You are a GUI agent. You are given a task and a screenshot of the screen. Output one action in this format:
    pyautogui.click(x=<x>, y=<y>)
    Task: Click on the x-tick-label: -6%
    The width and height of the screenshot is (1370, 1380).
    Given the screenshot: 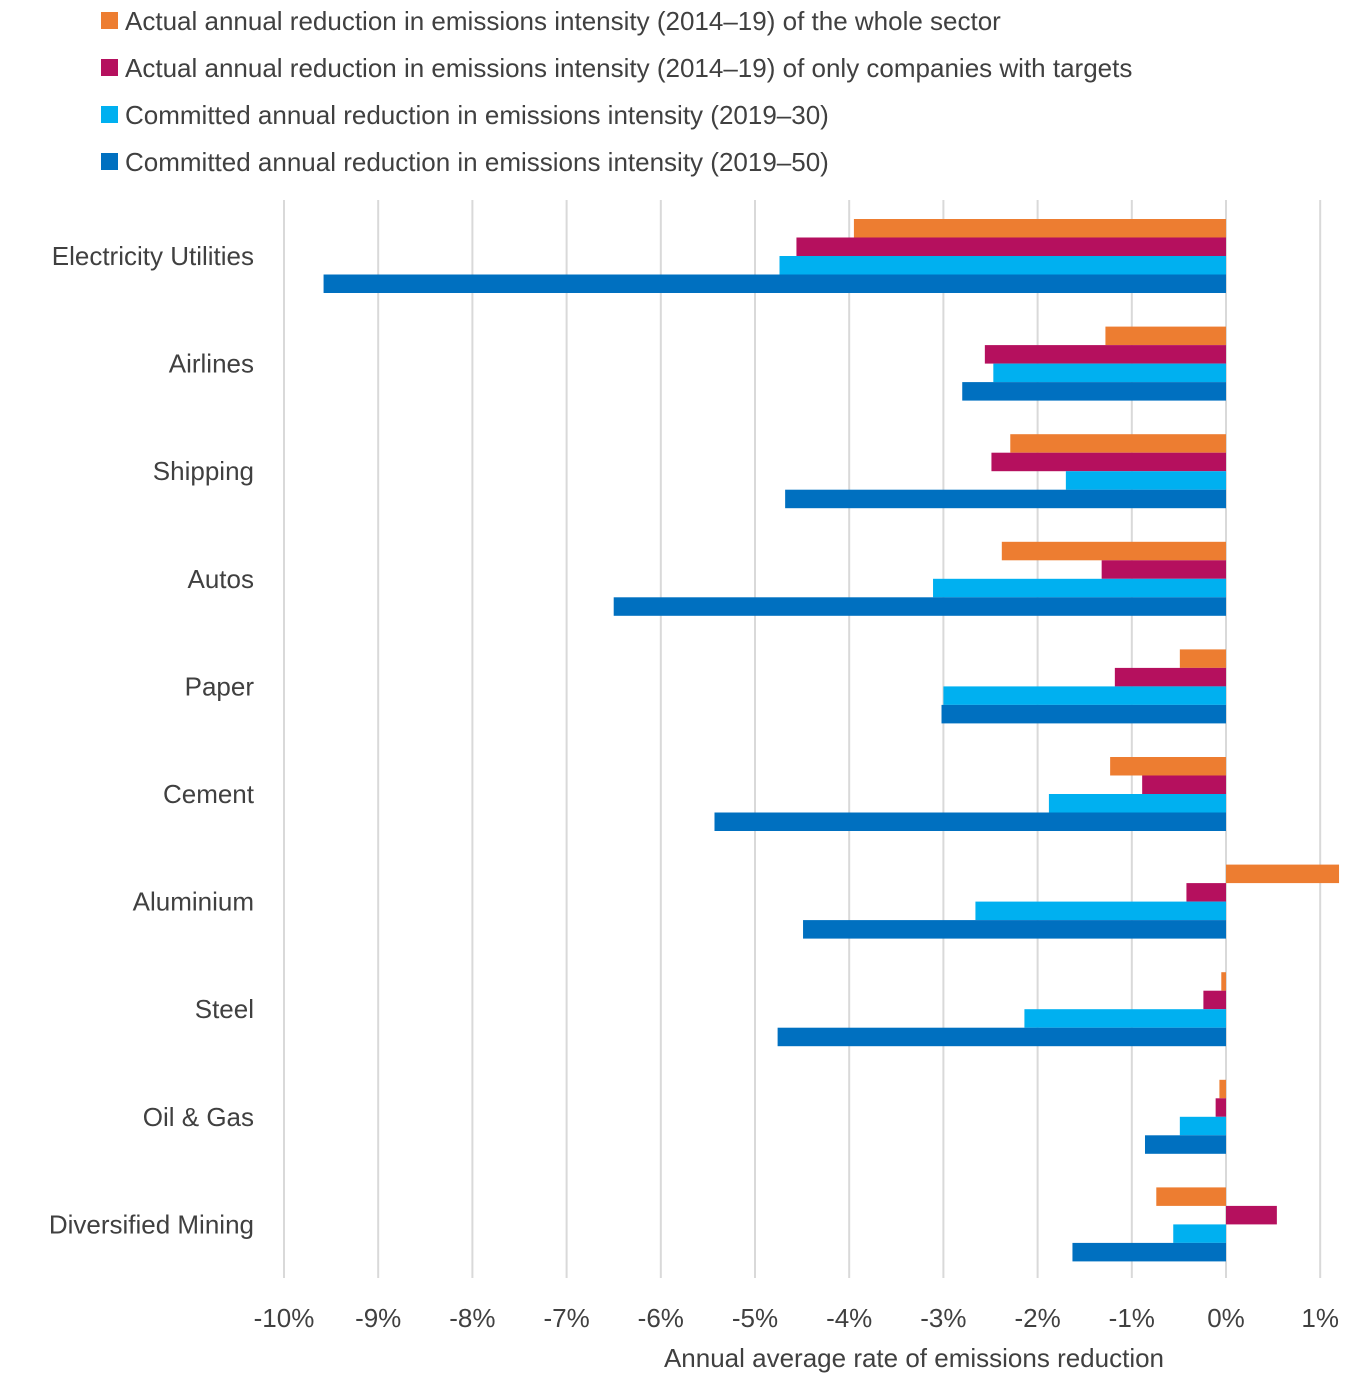 What is the action you would take?
    pyautogui.click(x=661, y=1318)
    